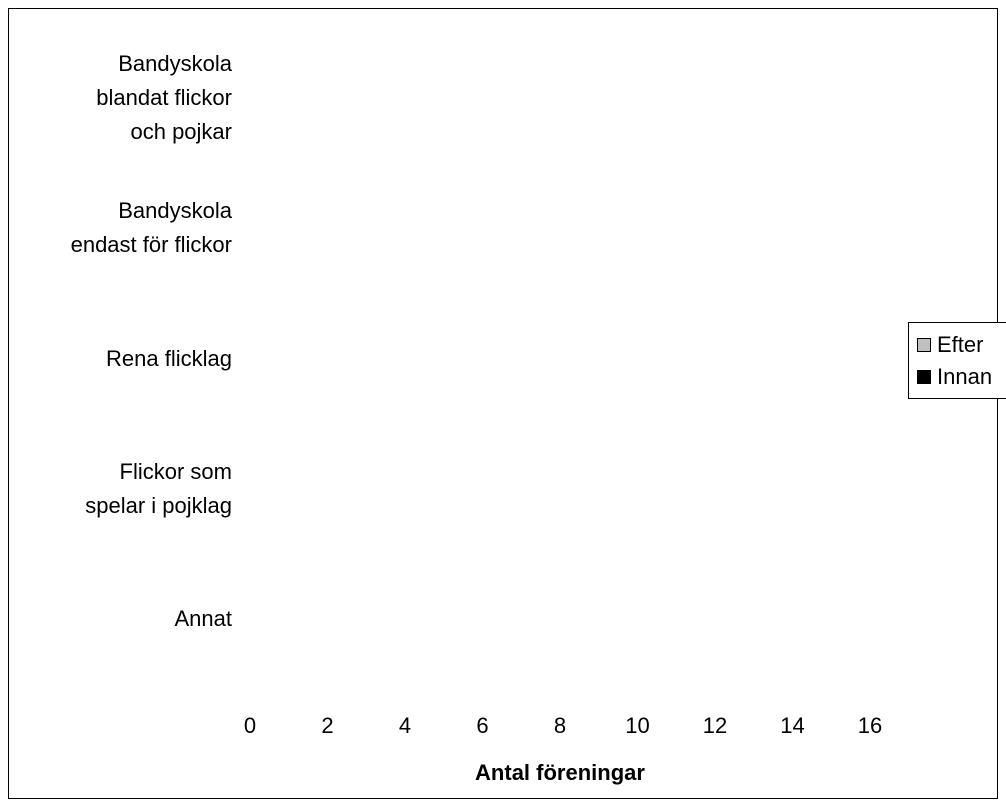 The height and width of the screenshot is (807, 1006). Describe the element at coordinates (924, 345) in the screenshot. I see `legend-swatch-efter` at that location.